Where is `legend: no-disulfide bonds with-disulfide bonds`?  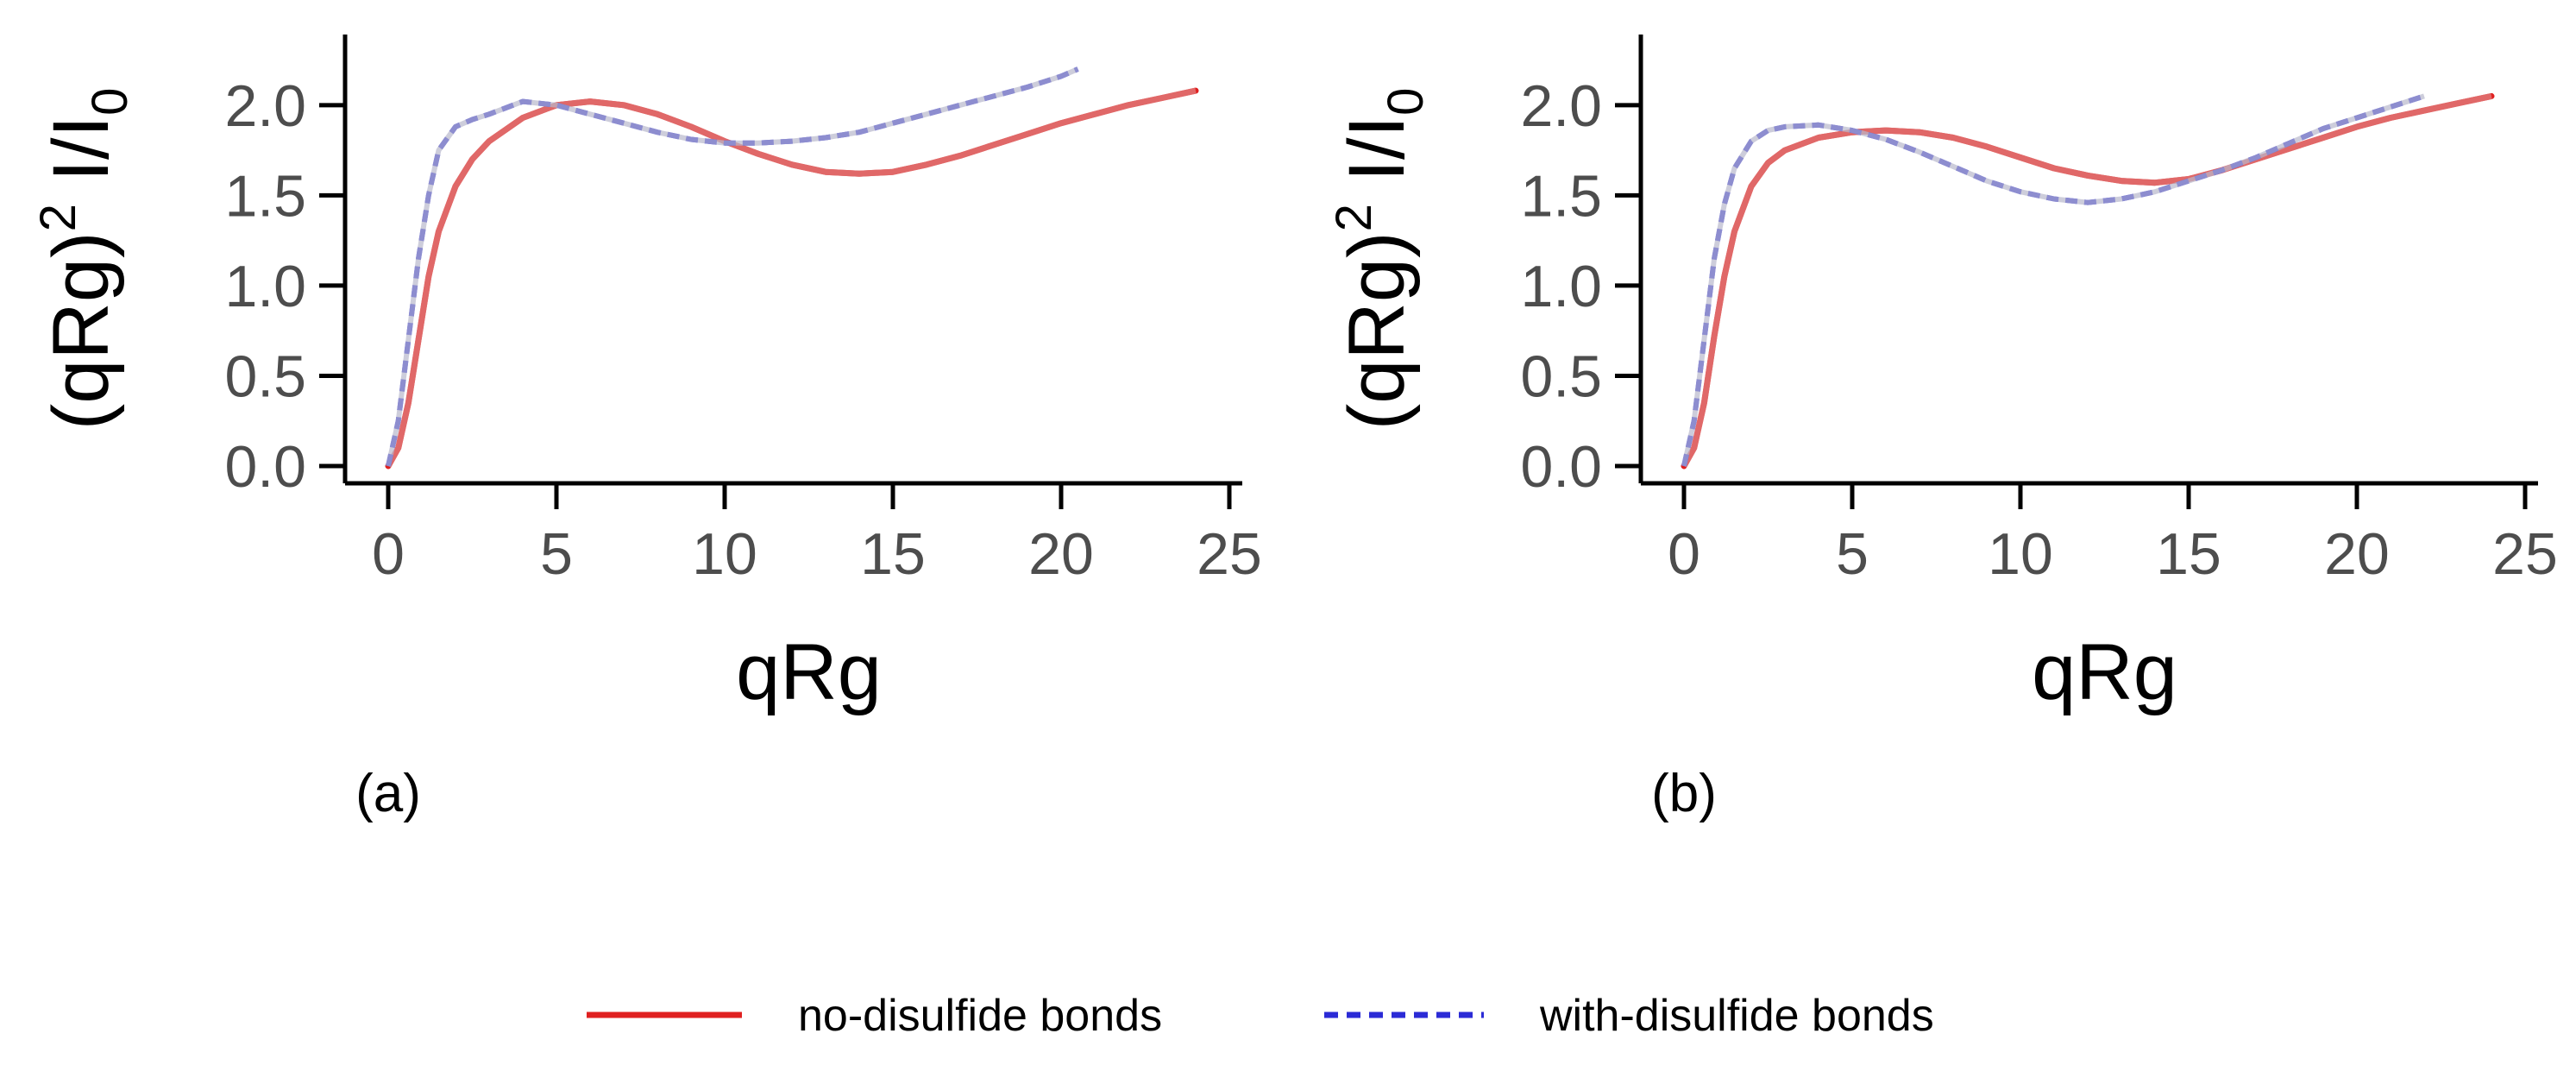 legend: no-disulfide bonds with-disulfide bonds is located at coordinates (1260, 1016).